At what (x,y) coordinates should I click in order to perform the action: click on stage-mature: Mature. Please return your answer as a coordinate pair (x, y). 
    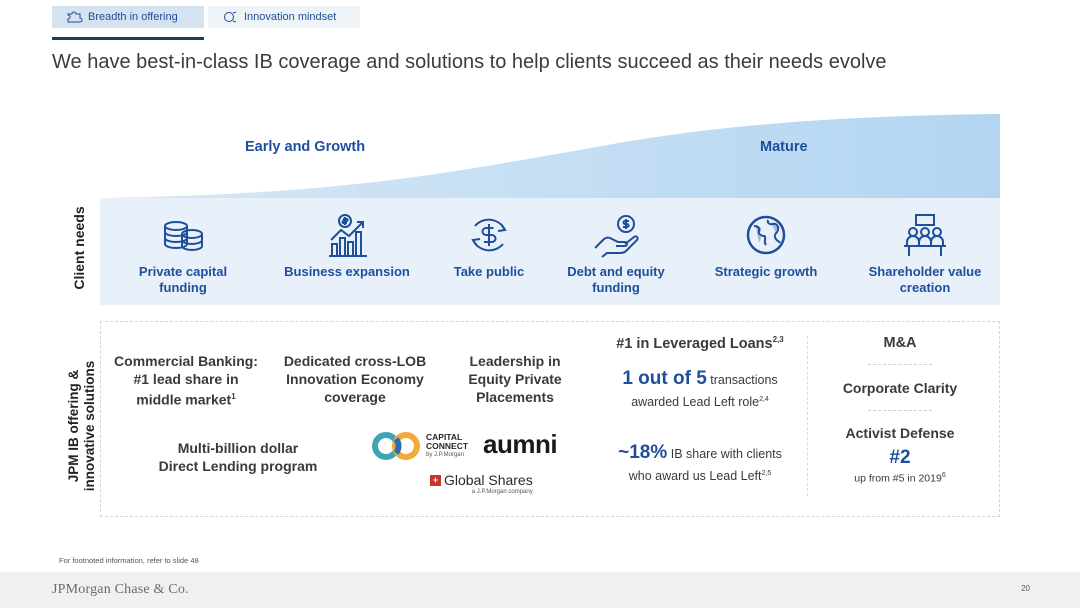
    Looking at the image, I should click on (784, 147).